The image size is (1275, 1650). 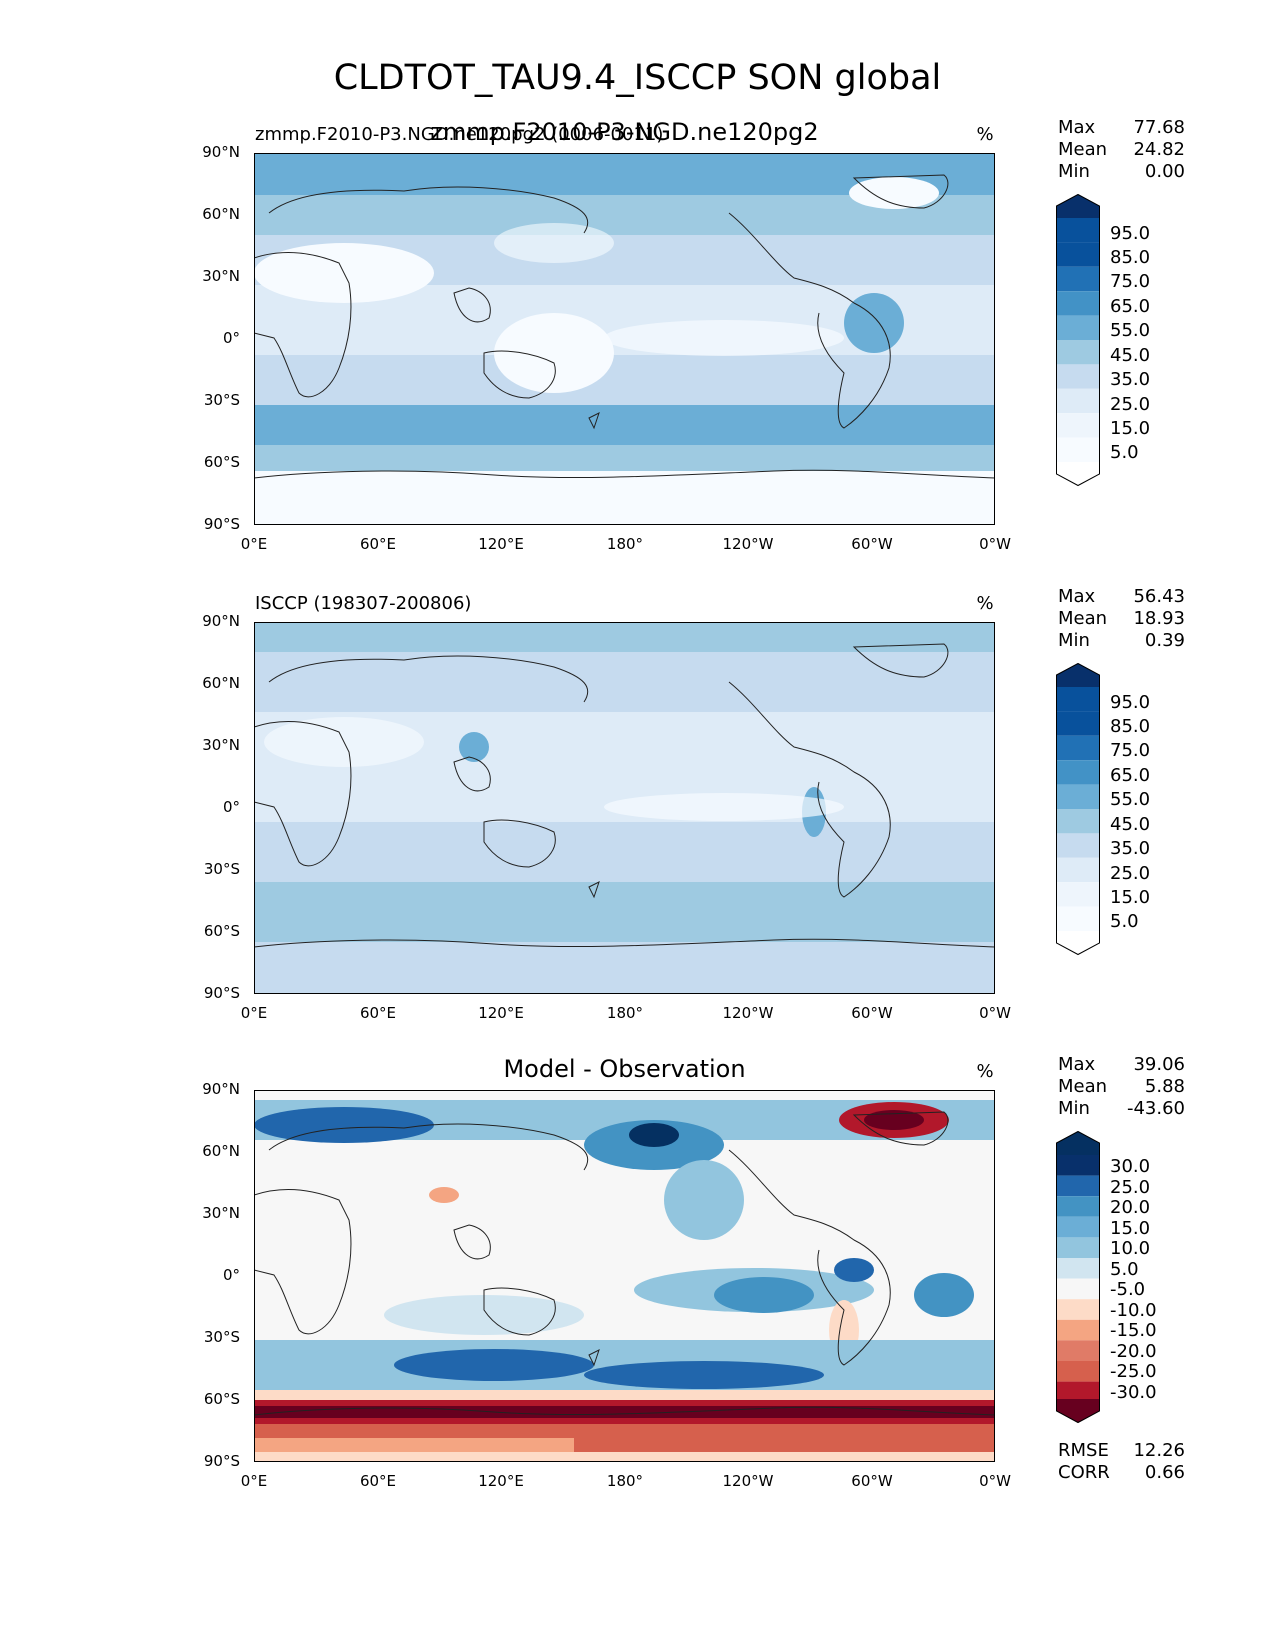 I want to click on metric-rmse-value: 12.26, so click(x=1159, y=1450).